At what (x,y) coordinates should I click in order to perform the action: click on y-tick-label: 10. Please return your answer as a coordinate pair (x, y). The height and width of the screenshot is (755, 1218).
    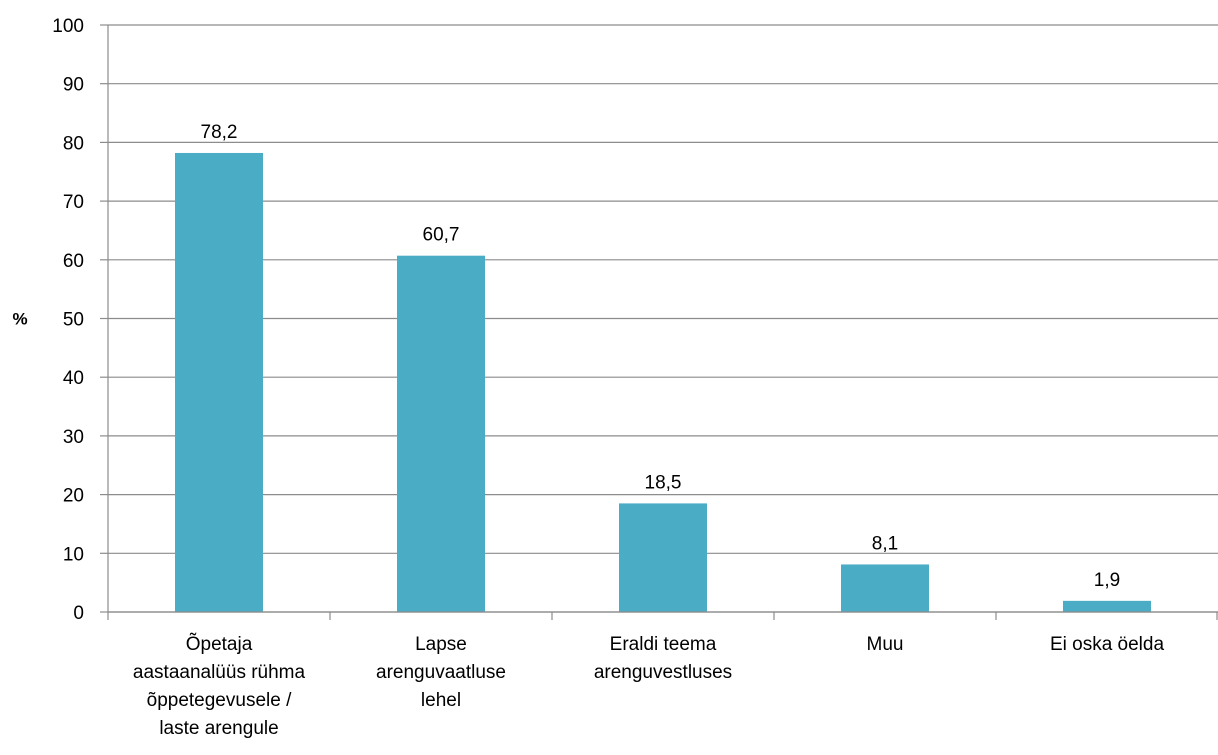
    Looking at the image, I should click on (73, 554).